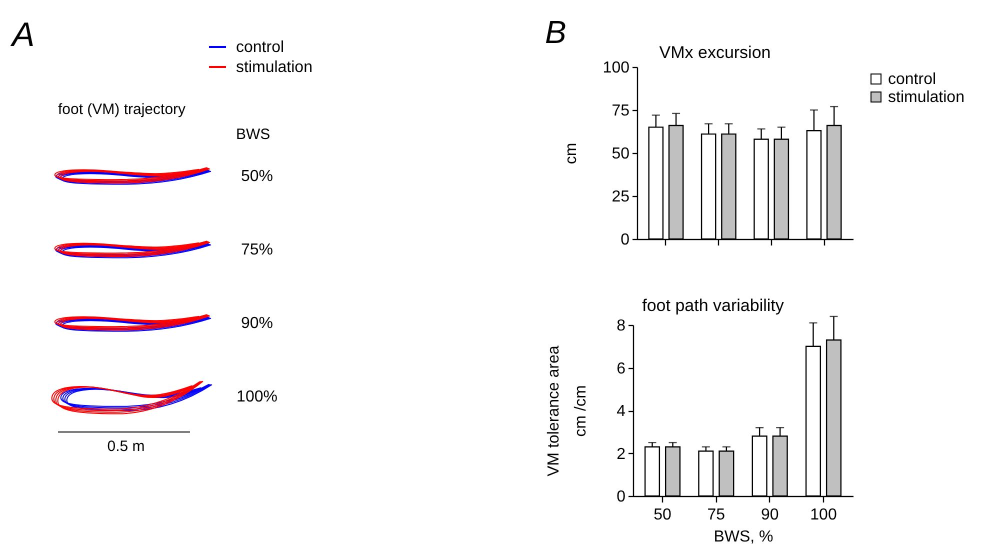  What do you see at coordinates (257, 397) in the screenshot?
I see `category-label: 100%` at bounding box center [257, 397].